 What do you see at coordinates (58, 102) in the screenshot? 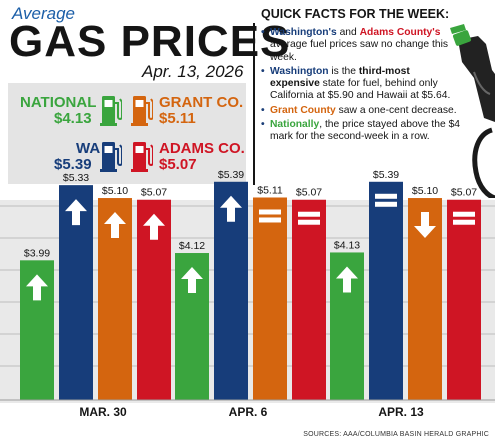
I see `card-national-label: NATIONAL` at bounding box center [58, 102].